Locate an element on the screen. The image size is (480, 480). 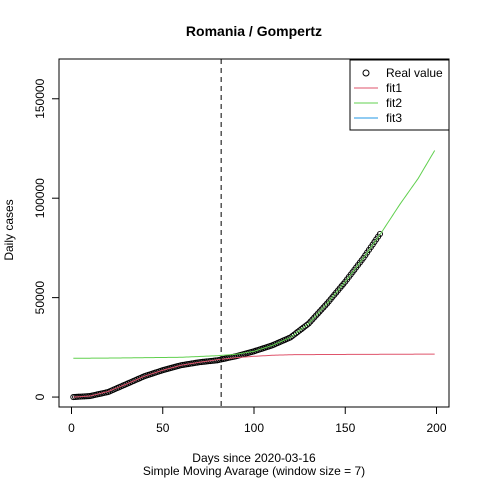
series-line-fit1 is located at coordinates (254, 375).